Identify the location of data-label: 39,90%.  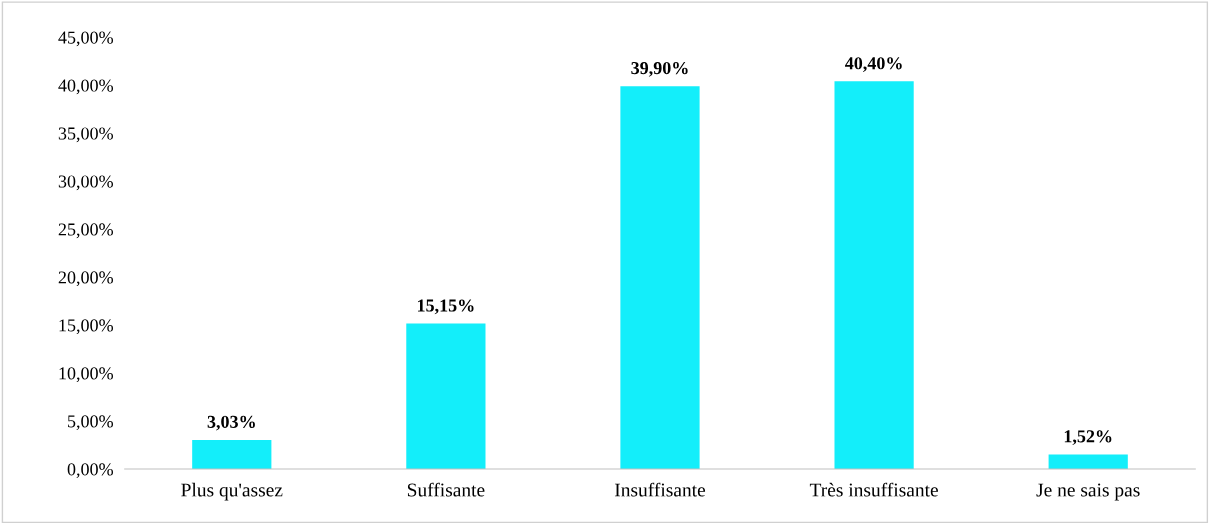
(659, 69).